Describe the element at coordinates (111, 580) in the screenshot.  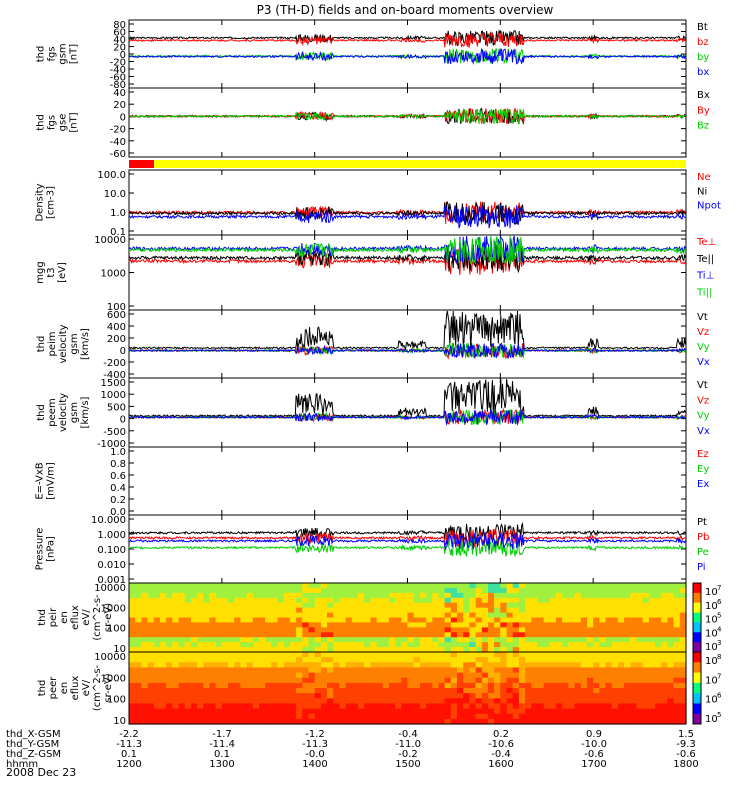
I see `y-tick-label: 0.001` at that location.